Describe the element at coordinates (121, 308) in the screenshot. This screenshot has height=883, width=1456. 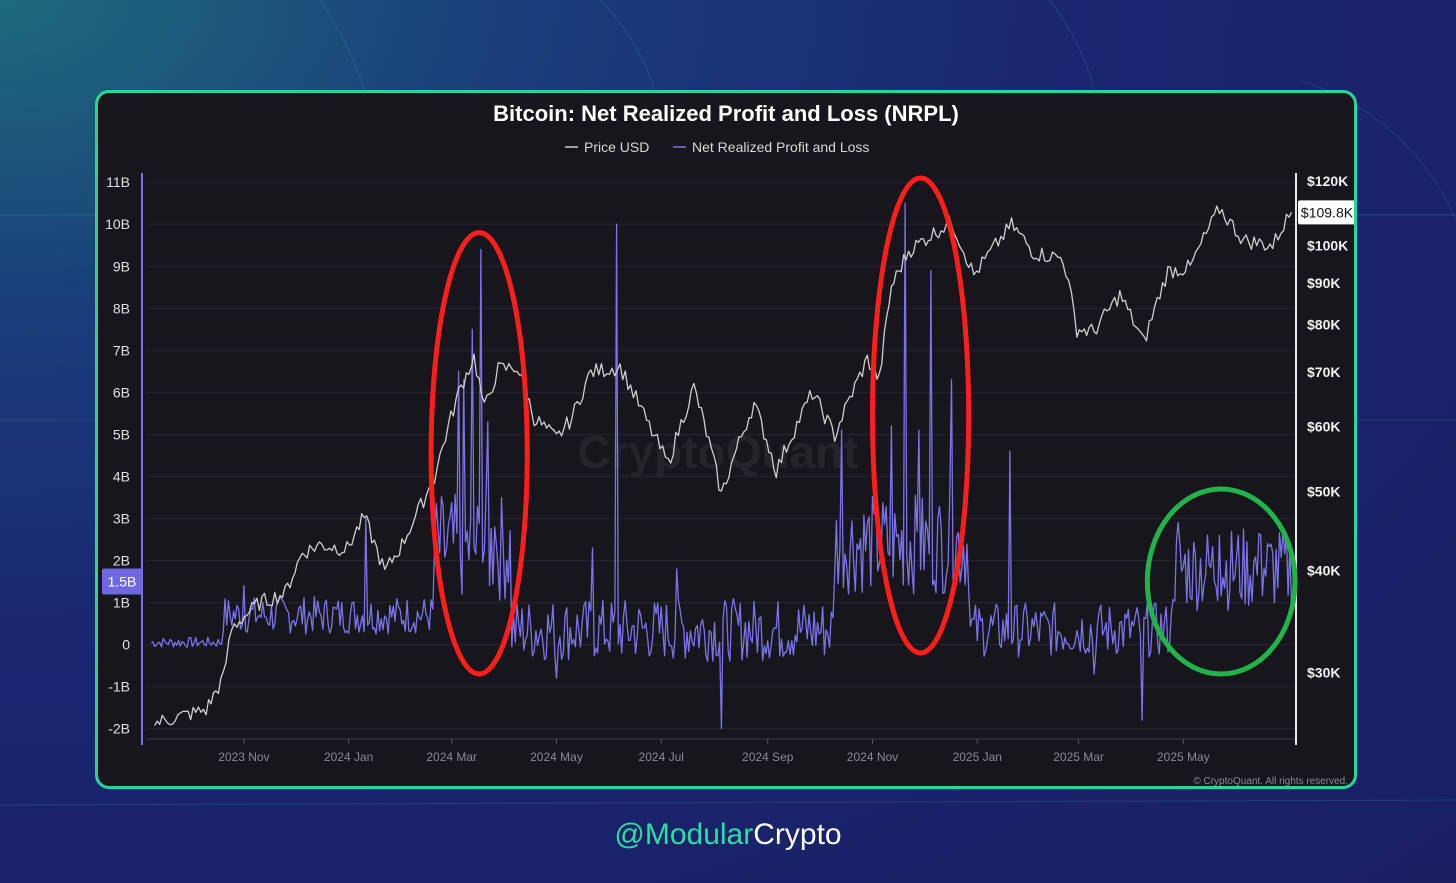
I see `left-tick-label: 8B` at that location.